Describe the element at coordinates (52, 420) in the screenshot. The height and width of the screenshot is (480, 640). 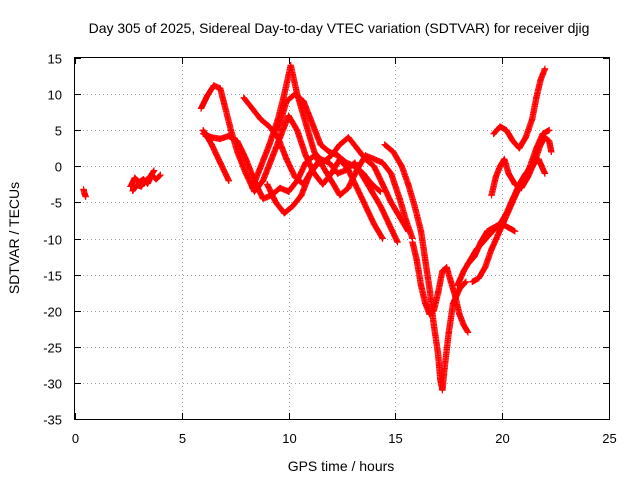
I see `y-tick-label: -35` at that location.